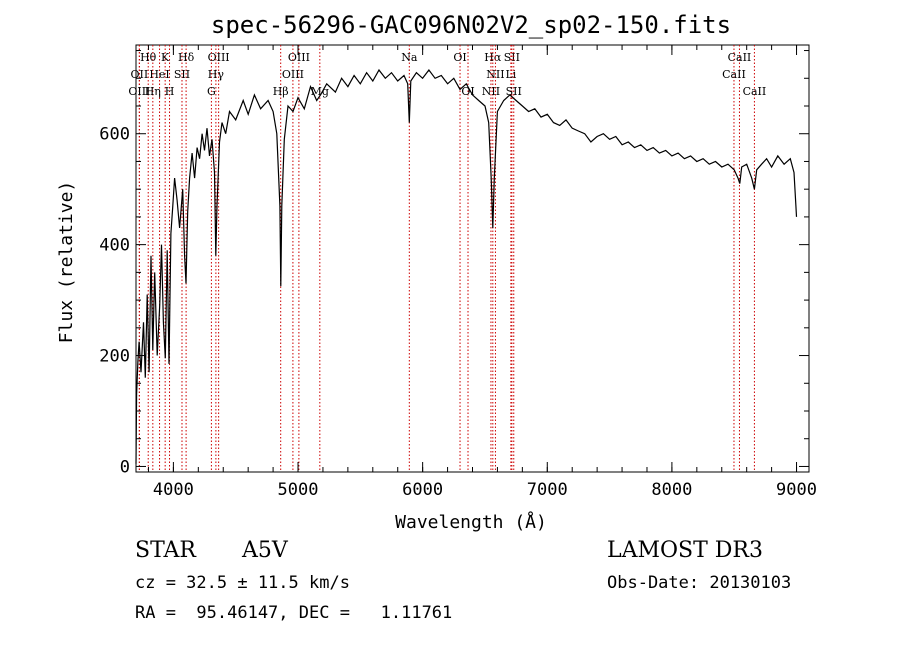  I want to click on line-label: Hδ, so click(186, 57).